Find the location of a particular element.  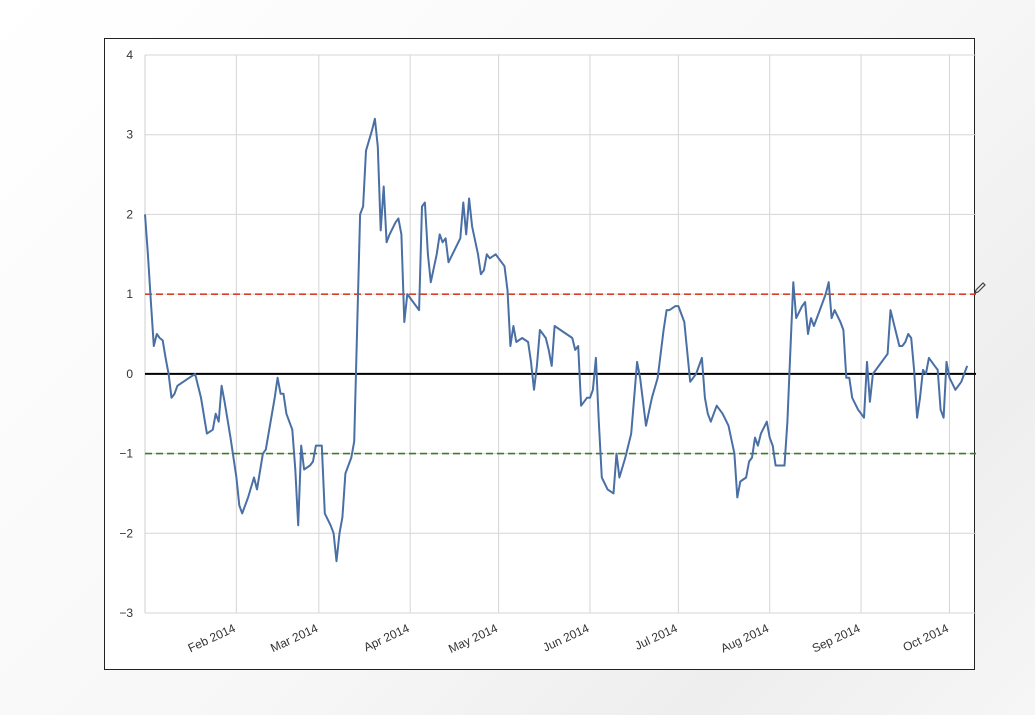

pencil-icon is located at coordinates (980, 288).